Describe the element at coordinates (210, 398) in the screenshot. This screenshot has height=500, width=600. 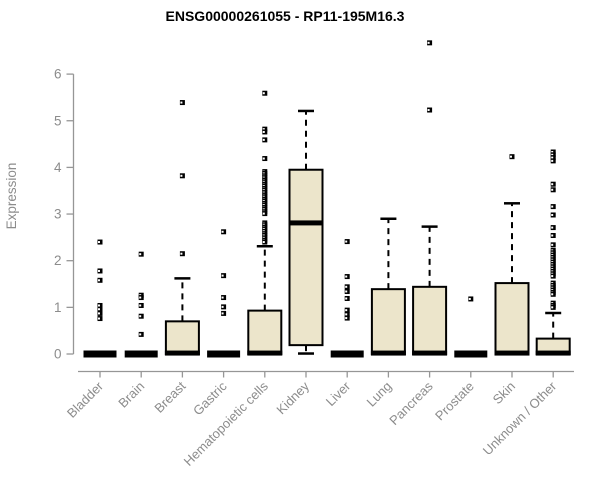
I see `x-axis-label-gastric: Gastric` at that location.